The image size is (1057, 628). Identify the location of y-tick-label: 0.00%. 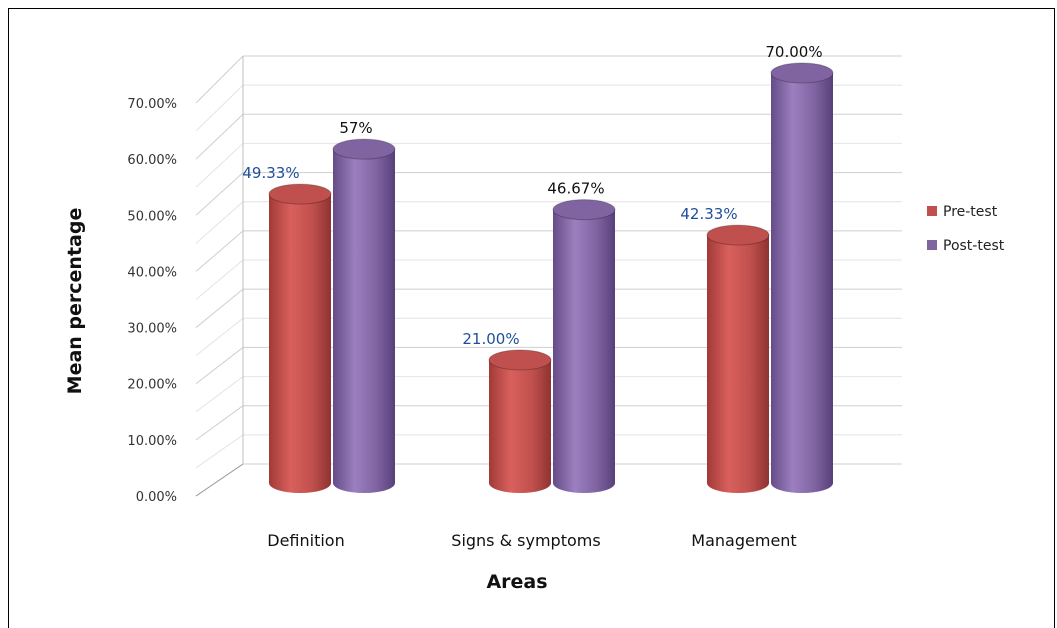
(156, 497).